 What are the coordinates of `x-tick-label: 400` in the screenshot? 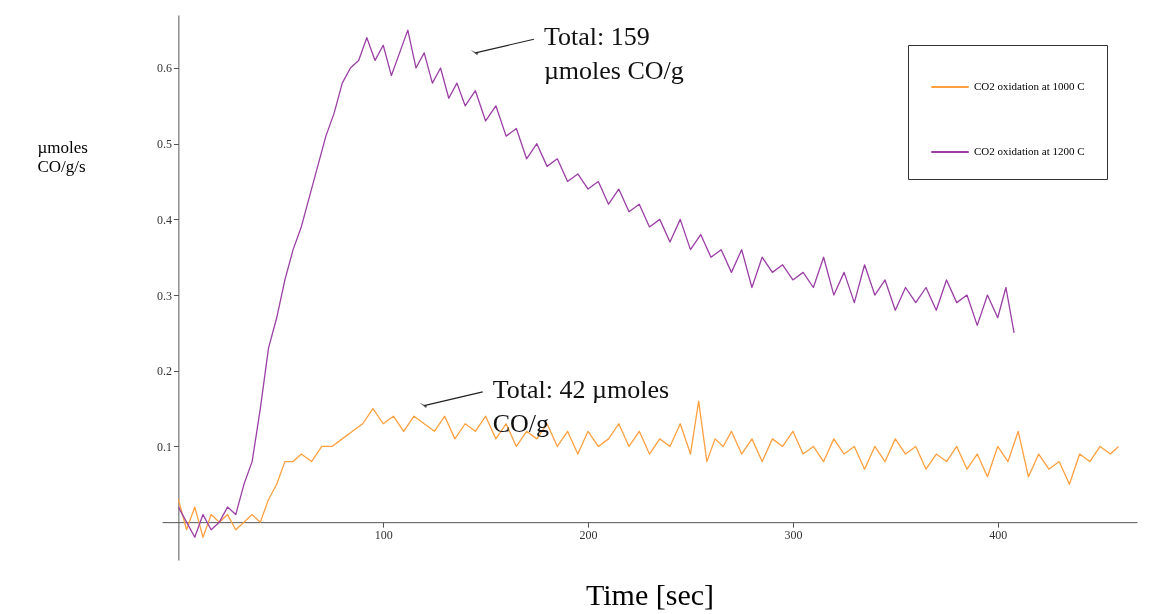 It's located at (998, 534).